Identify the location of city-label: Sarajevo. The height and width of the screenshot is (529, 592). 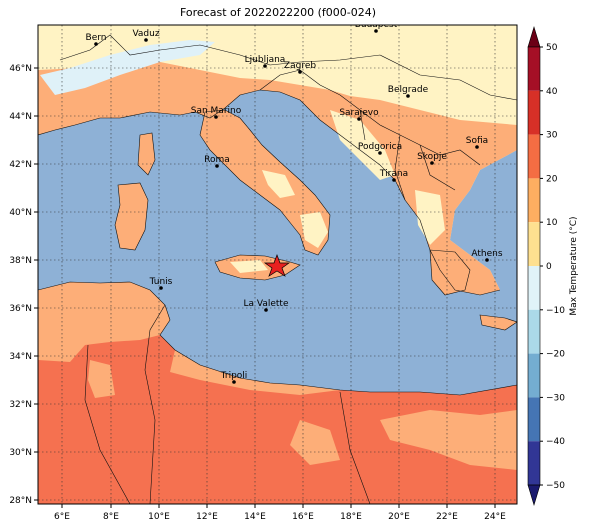
(359, 113).